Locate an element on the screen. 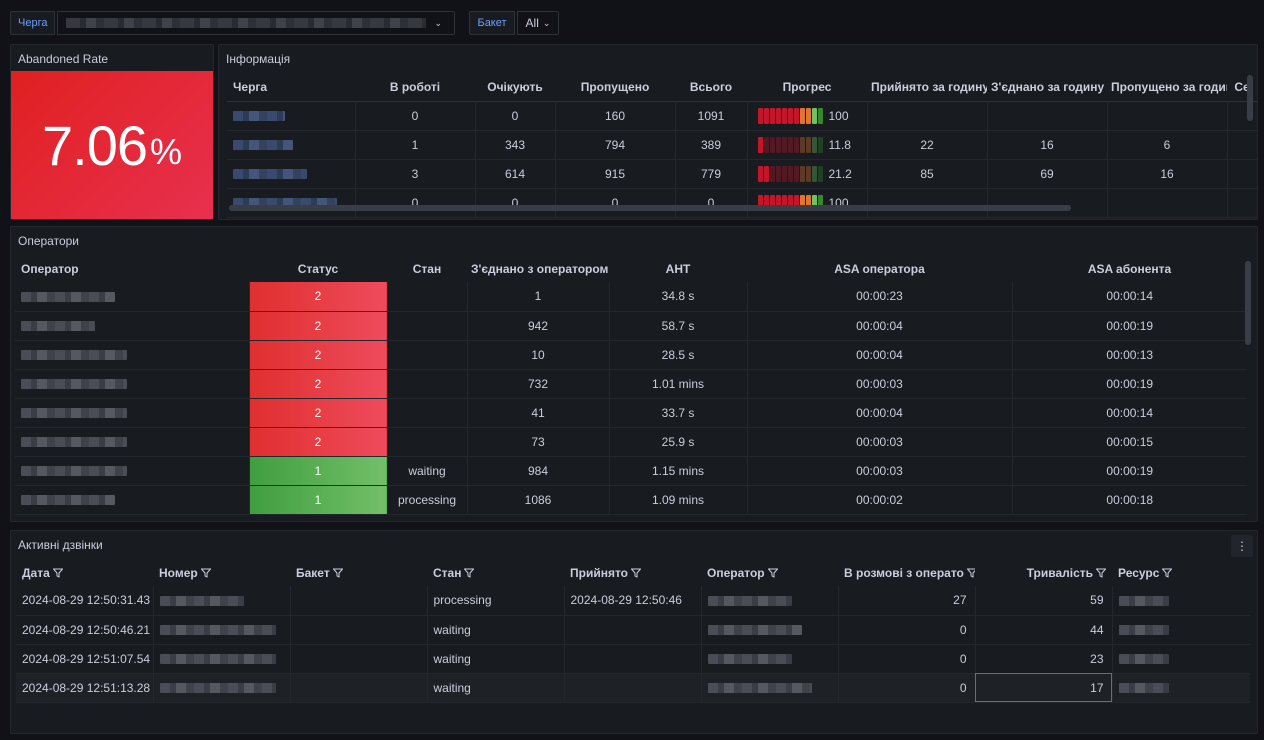 The image size is (1264, 740). table-row: 2024-08-29 12:50:46.21 waiting 0 44 is located at coordinates (633, 630).